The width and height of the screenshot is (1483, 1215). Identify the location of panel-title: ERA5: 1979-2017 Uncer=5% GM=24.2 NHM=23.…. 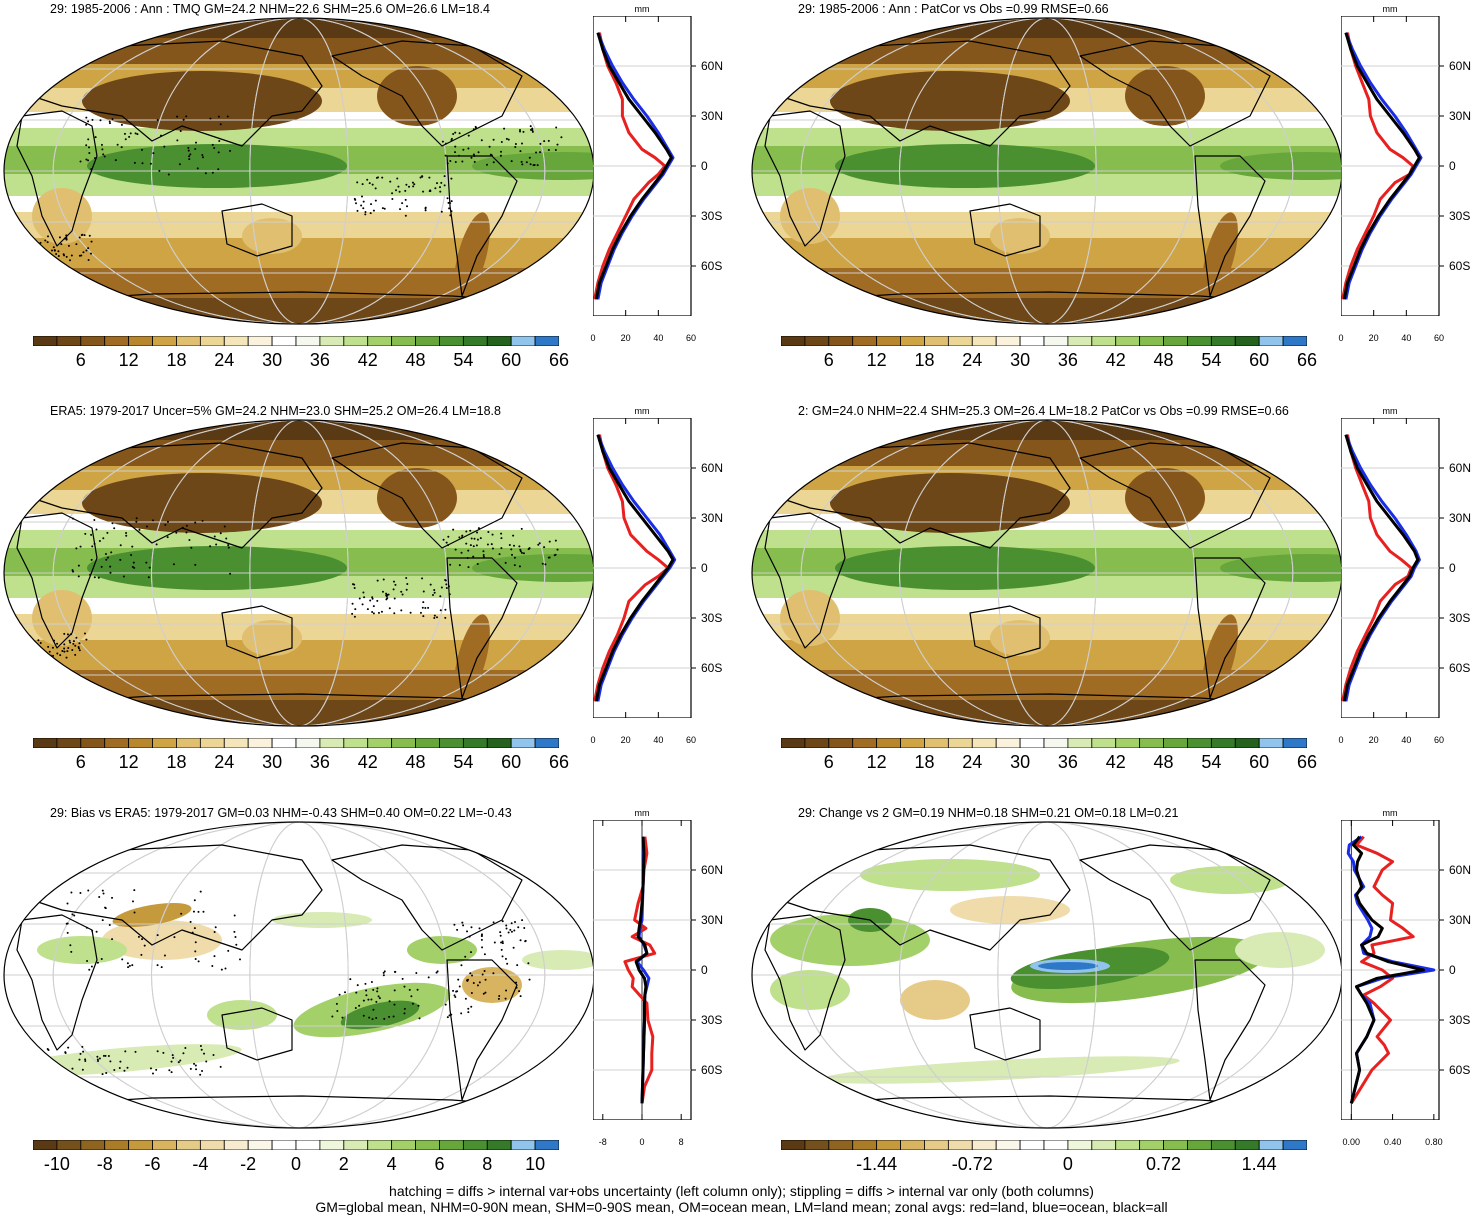
(275, 411).